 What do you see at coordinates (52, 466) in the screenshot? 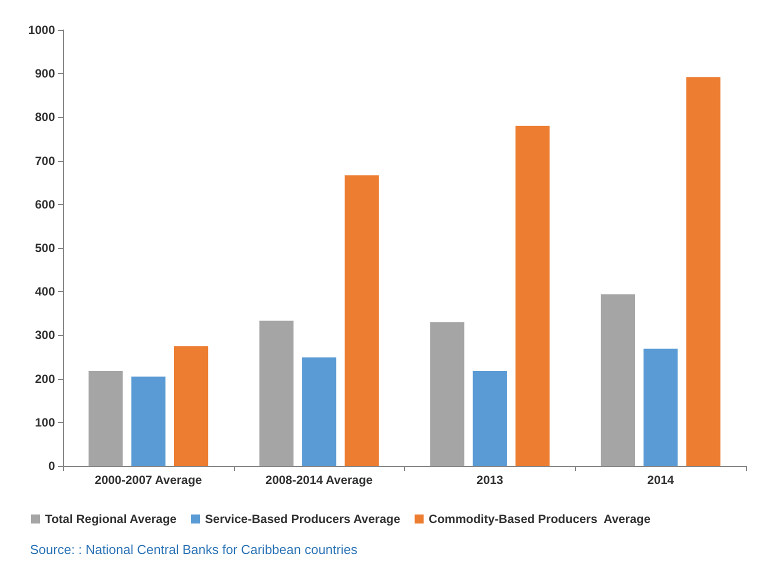
I see `y-tick-label: 0` at bounding box center [52, 466].